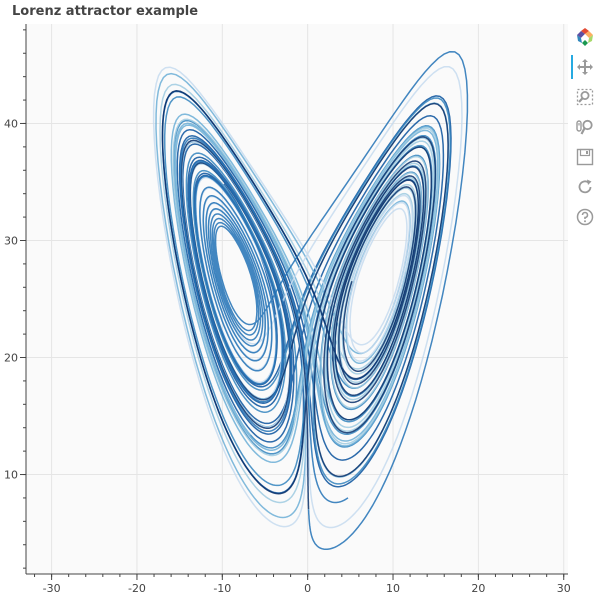  Describe the element at coordinates (105, 11) in the screenshot. I see `chart-title: Lorenz attractor example` at that location.